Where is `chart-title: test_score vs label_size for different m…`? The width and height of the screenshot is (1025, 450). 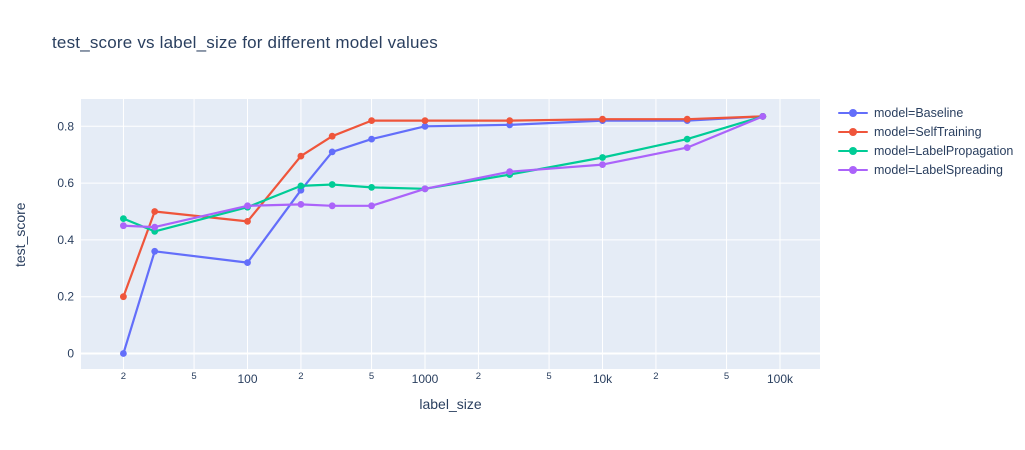 chart-title: test_score vs label_size for different m… is located at coordinates (245, 42).